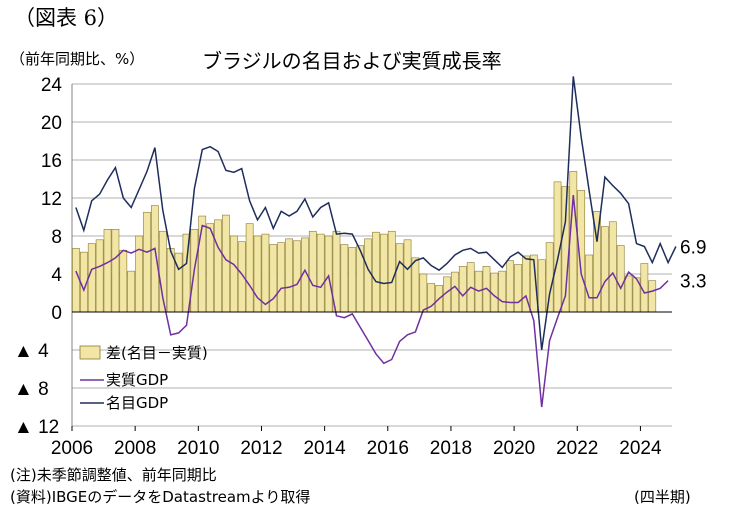 The width and height of the screenshot is (734, 517). I want to click on x-tick-label: 2016, so click(388, 448).